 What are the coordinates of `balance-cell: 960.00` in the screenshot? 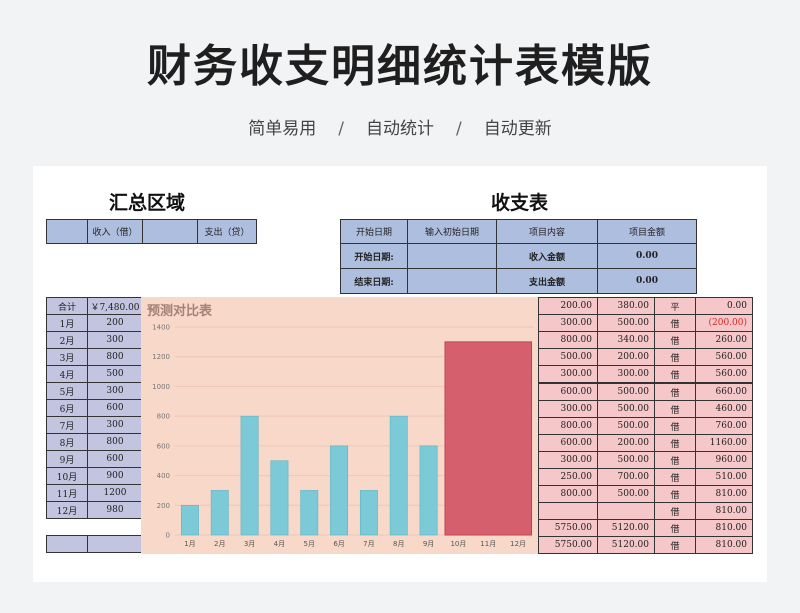 It's located at (724, 460).